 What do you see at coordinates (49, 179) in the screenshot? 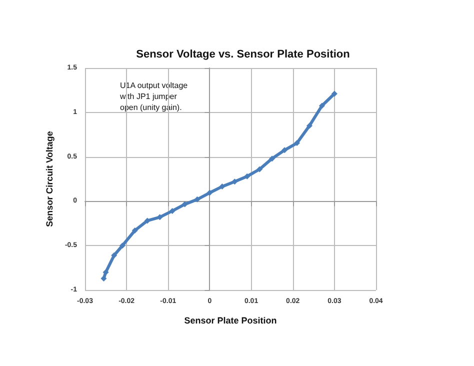
I see `y-axis-title: Sensor Circuit Voltage` at bounding box center [49, 179].